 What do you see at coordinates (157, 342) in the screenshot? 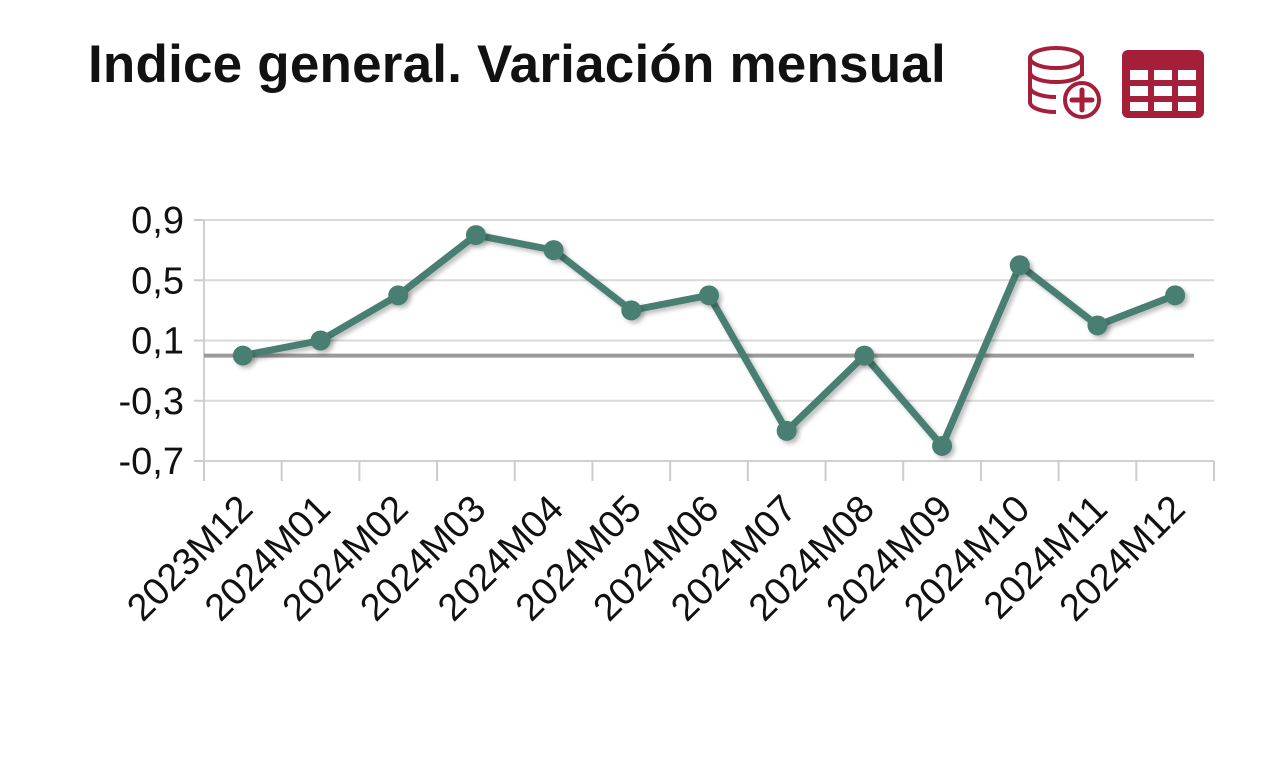
I see `y-tick-label: 0,1` at bounding box center [157, 342].